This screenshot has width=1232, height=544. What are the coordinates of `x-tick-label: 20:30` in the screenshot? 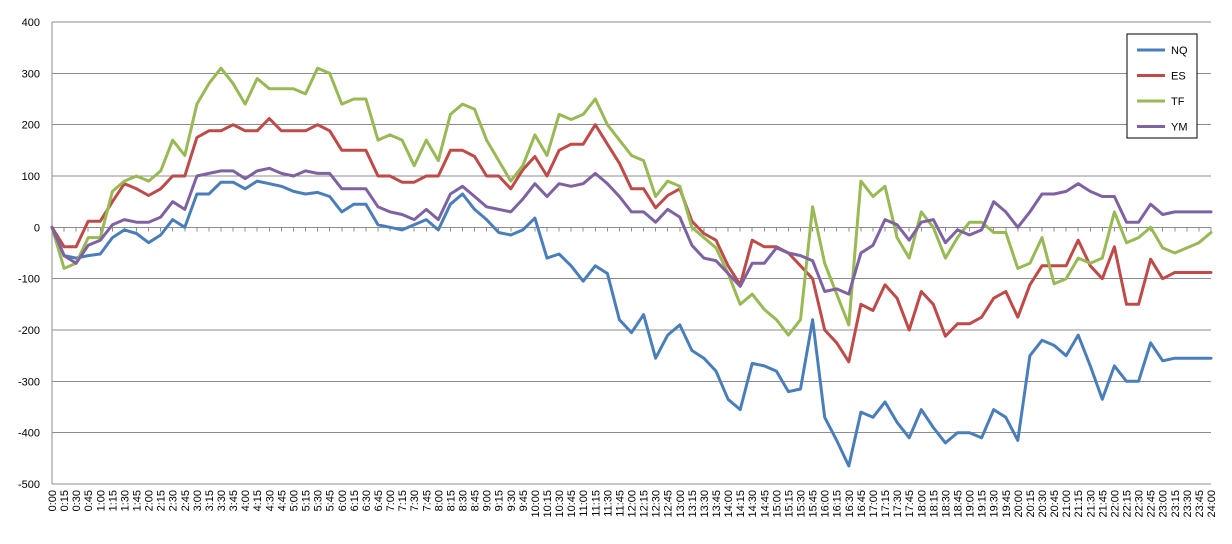 It's located at (1043, 504).